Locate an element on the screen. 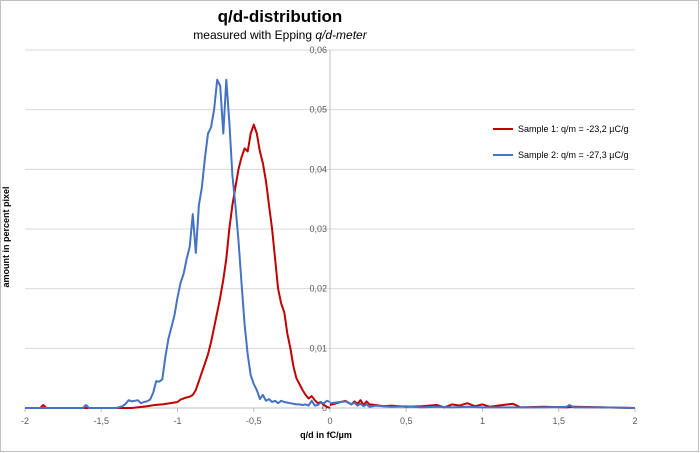  chart-title: q/d-distribution is located at coordinates (280, 16).